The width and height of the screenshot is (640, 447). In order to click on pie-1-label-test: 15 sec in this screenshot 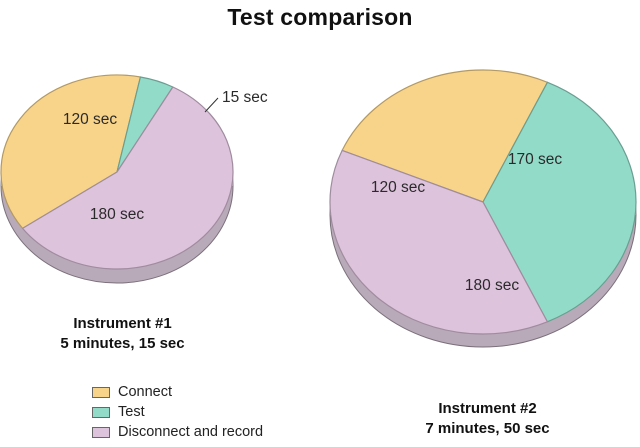, I will do `click(245, 97)`.